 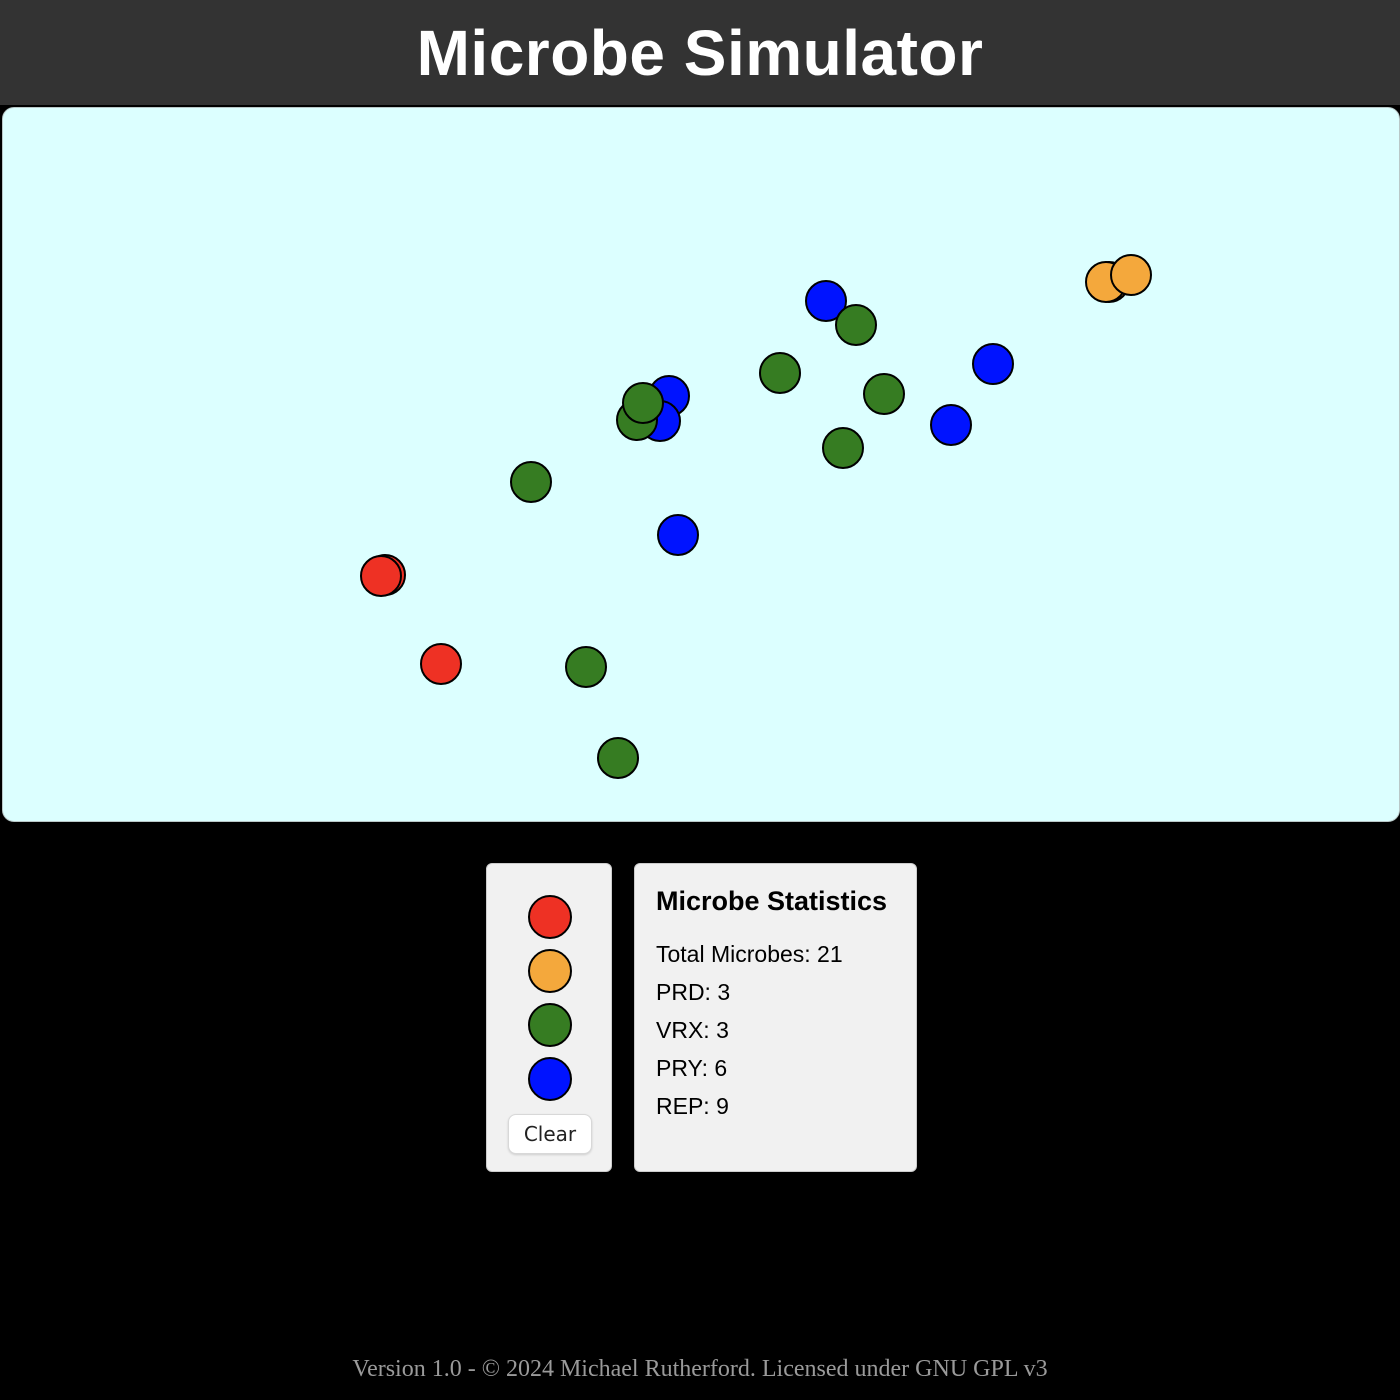 I want to click on vrx-stat: VRX: 3, so click(x=692, y=1030).